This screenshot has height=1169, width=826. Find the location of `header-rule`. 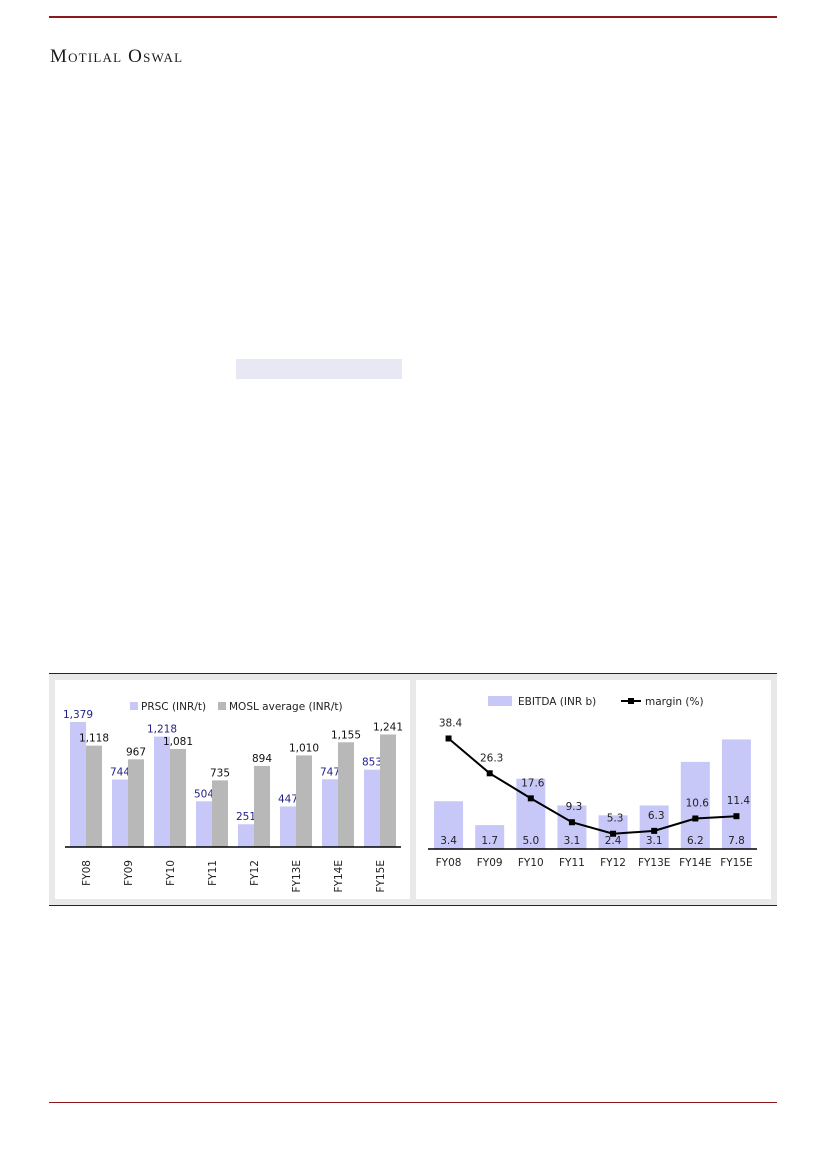

header-rule is located at coordinates (413, 17).